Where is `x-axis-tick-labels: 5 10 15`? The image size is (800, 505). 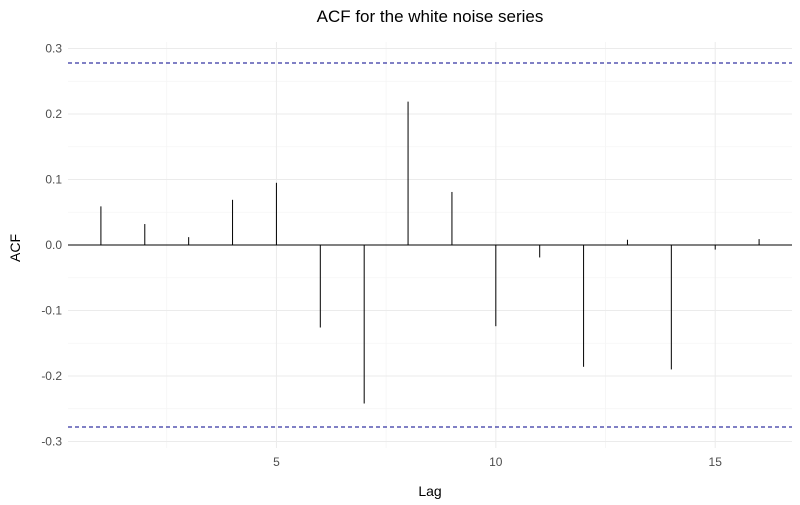
x-axis-tick-labels: 5 10 15 is located at coordinates (497, 462).